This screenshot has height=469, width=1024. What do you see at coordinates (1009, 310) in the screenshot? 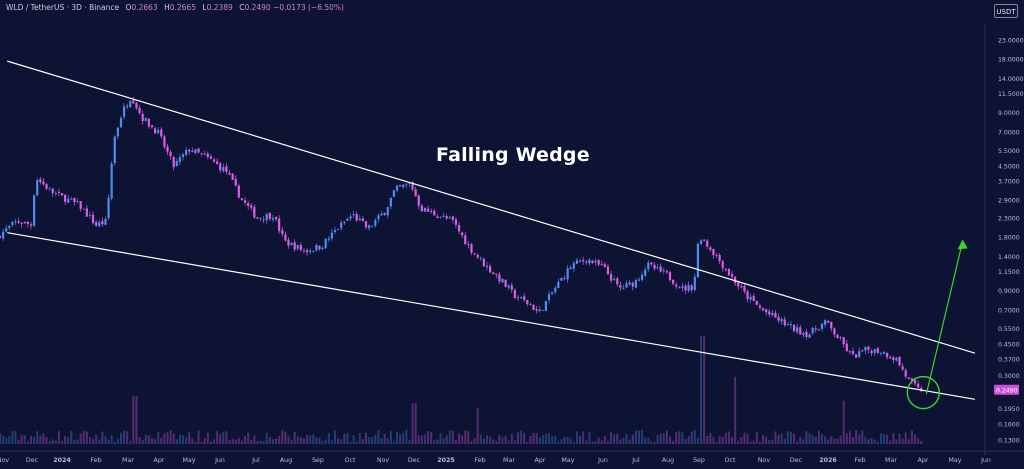
I see `price-tick-label: 0.7000` at bounding box center [1009, 310].